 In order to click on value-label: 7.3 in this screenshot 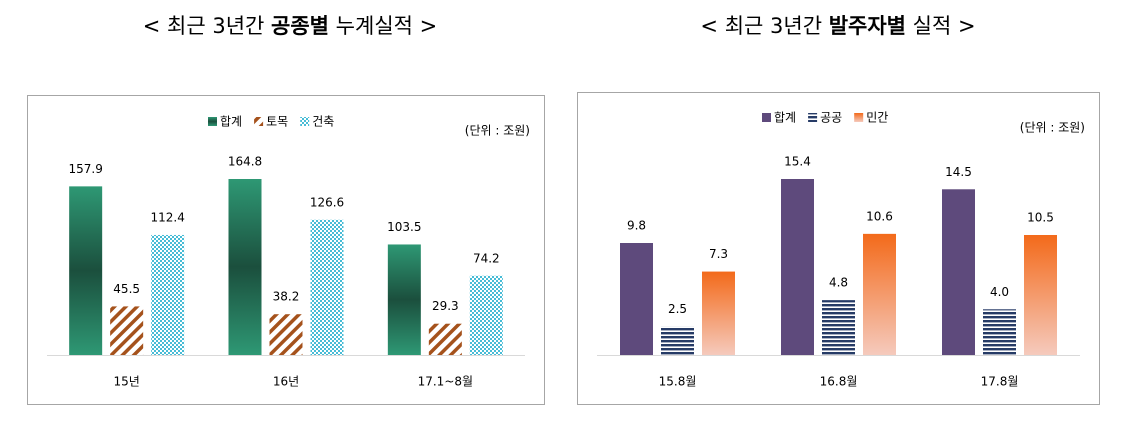, I will do `click(718, 254)`.